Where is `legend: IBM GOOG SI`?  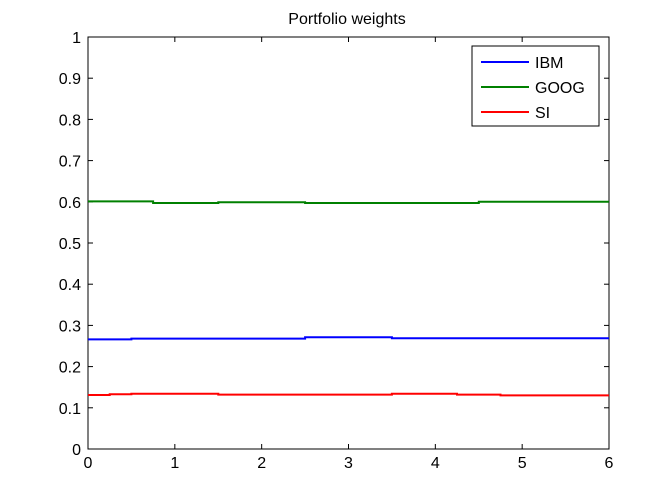
legend: IBM GOOG SI is located at coordinates (535, 86).